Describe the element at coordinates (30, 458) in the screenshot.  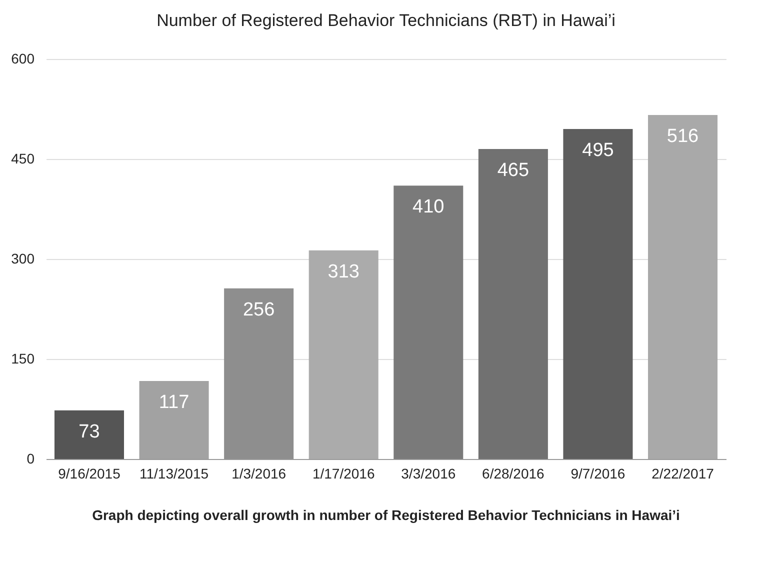
I see `y-tick-label: 0` at that location.